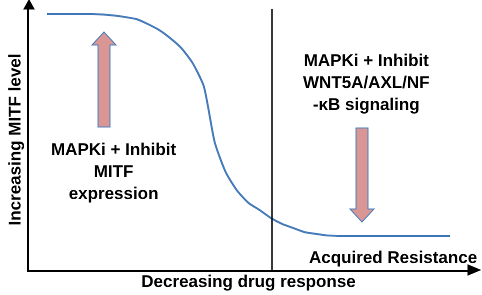 The height and width of the screenshot is (295, 482). What do you see at coordinates (366, 82) in the screenshot?
I see `annotation: MAPKi + Inhibit WNT5A/AXL/NF -κB signaling` at bounding box center [366, 82].